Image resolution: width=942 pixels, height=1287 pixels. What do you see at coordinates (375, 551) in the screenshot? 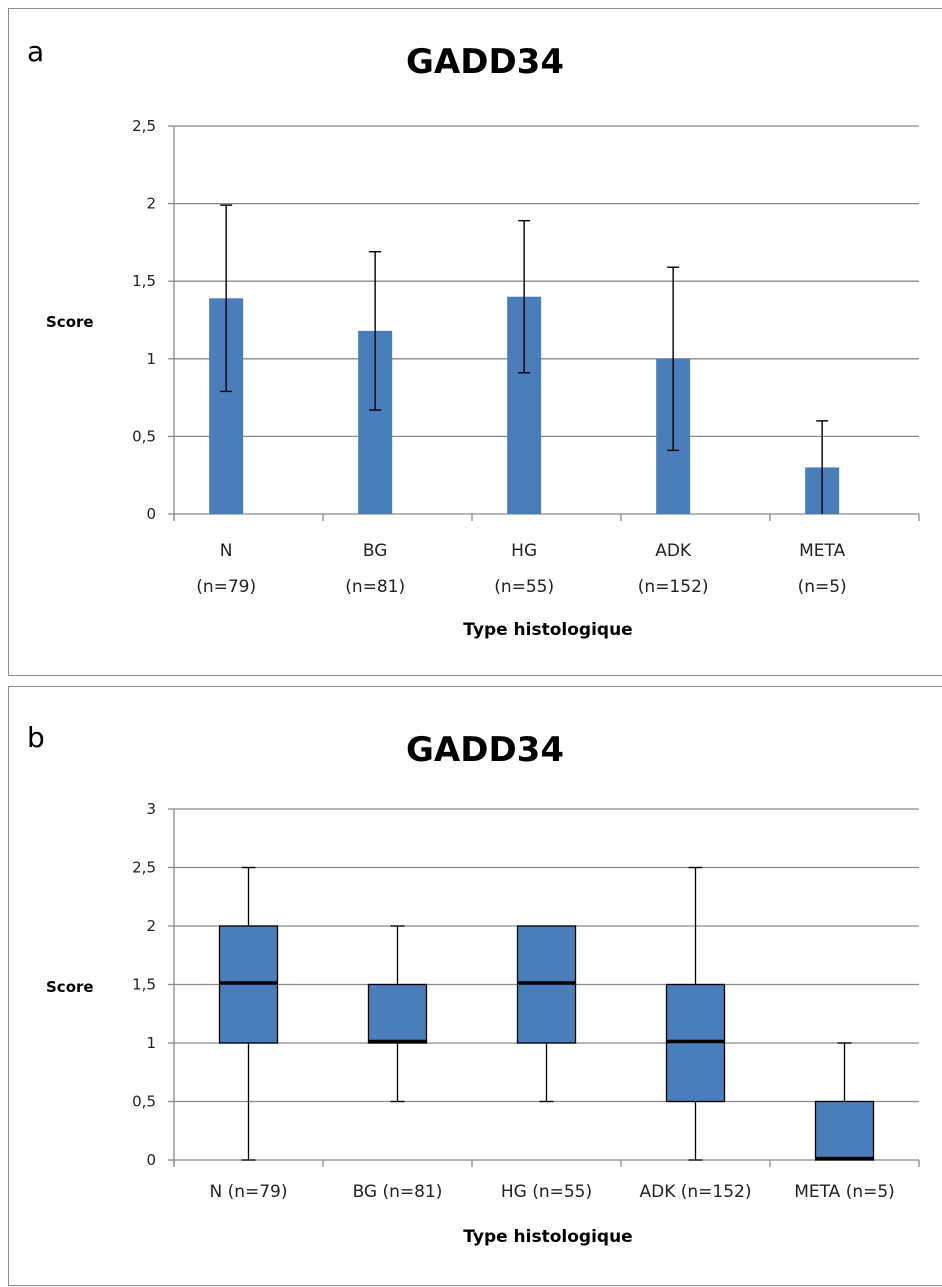
I see `x-category-label: BG` at bounding box center [375, 551].